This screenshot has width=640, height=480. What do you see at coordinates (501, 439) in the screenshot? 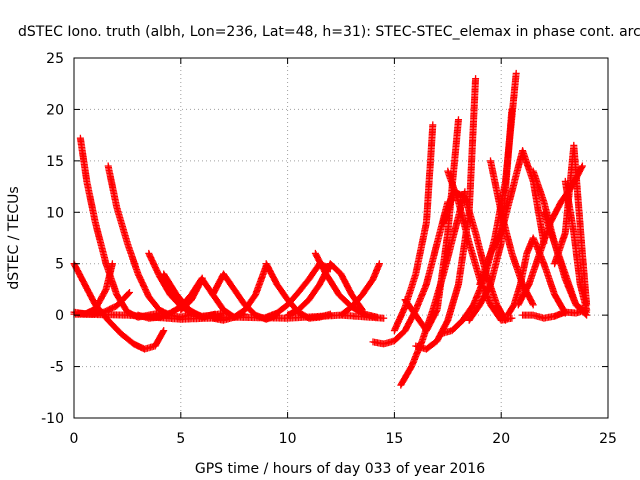
I see `x-tick-label: 20` at bounding box center [501, 439].